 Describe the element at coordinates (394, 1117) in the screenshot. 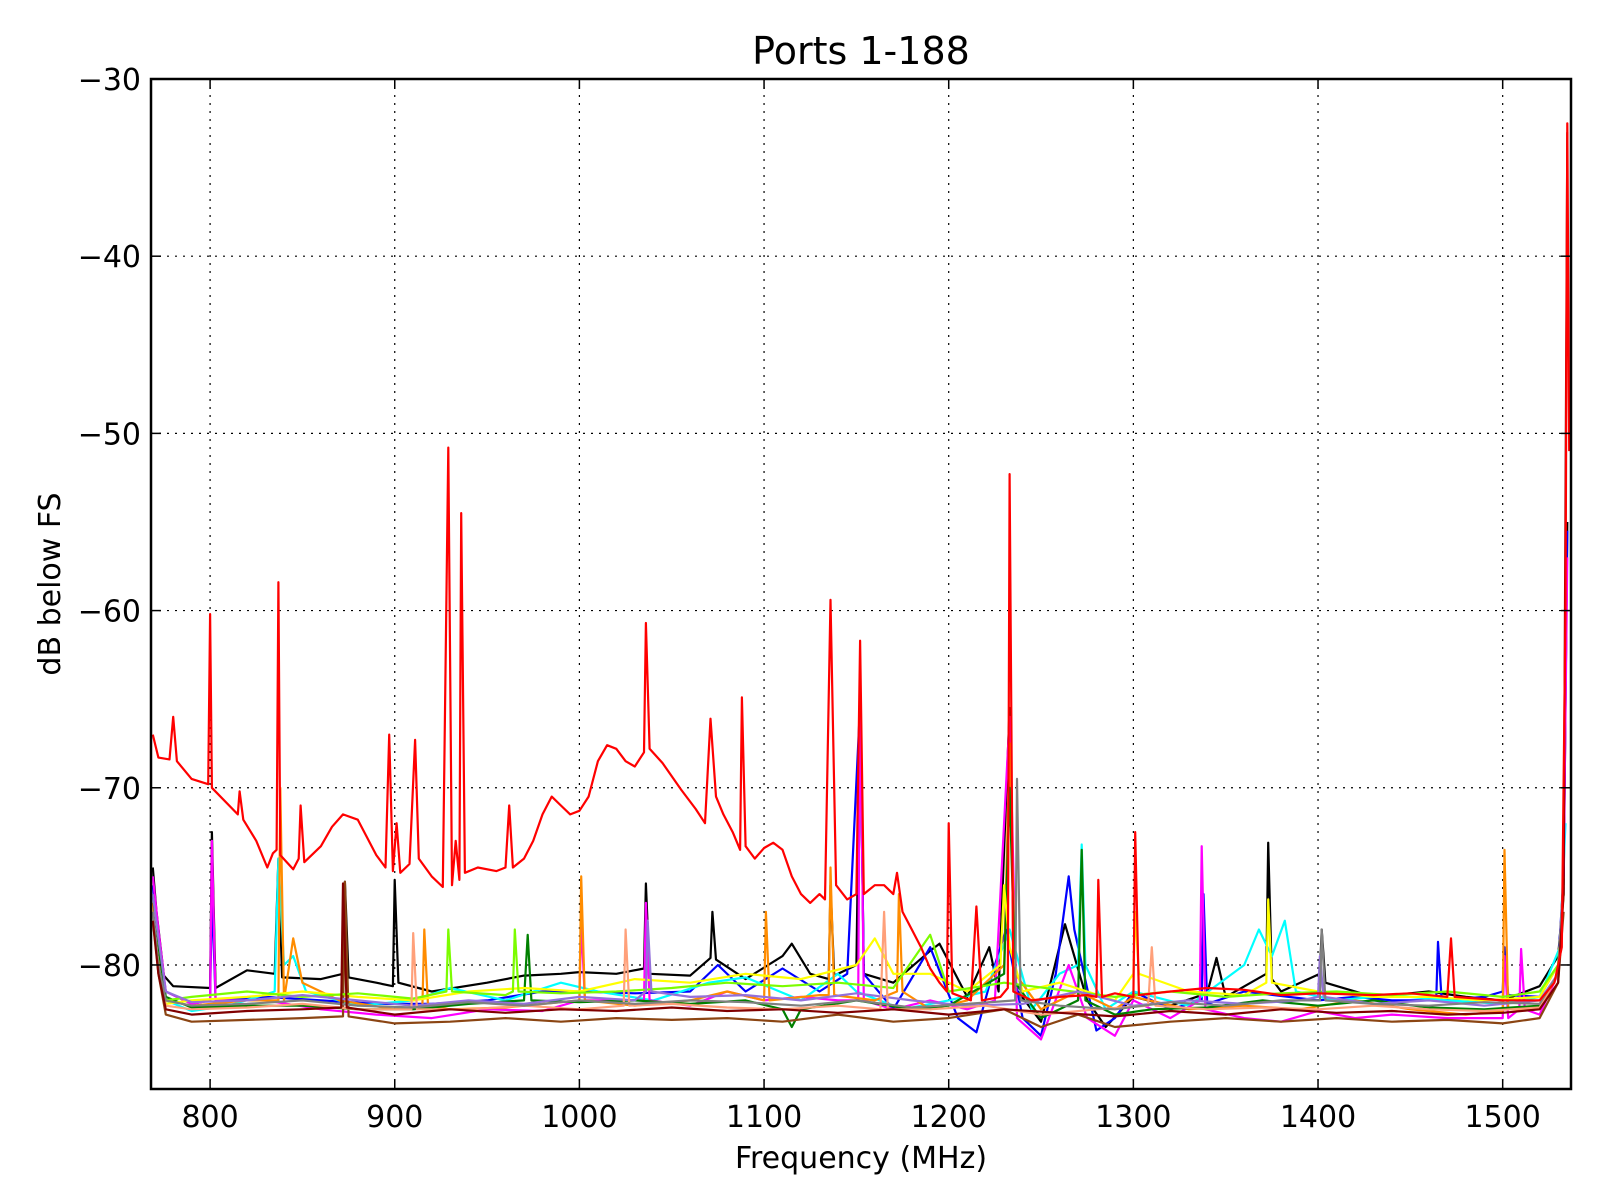

I see `x-tick-label: 900` at that location.